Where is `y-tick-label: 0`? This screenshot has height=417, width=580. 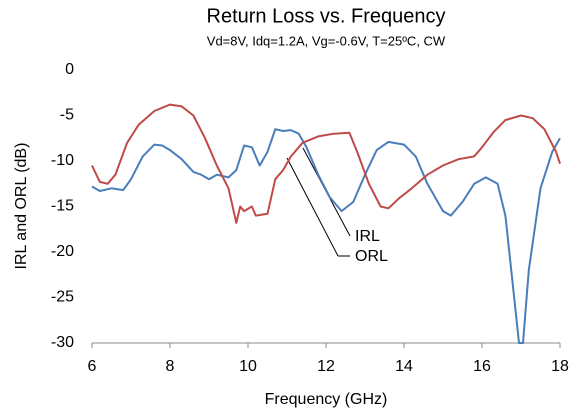 y-tick-label: 0 is located at coordinates (69, 69).